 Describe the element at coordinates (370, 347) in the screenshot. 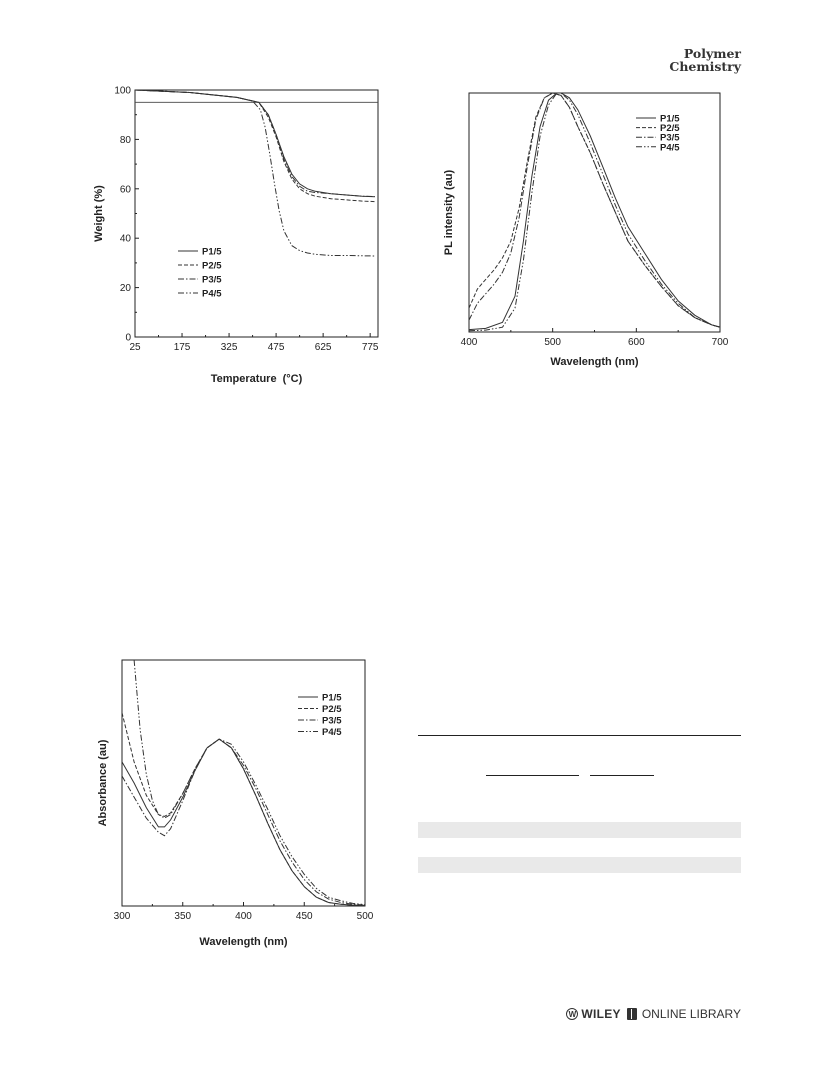

I see `tga-x-tick-label: 775` at that location.